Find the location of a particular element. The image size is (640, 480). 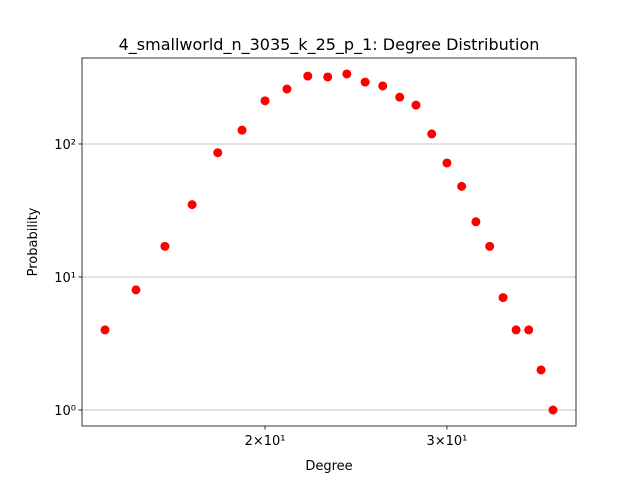

y-axis-label: Probability is located at coordinates (33, 241).